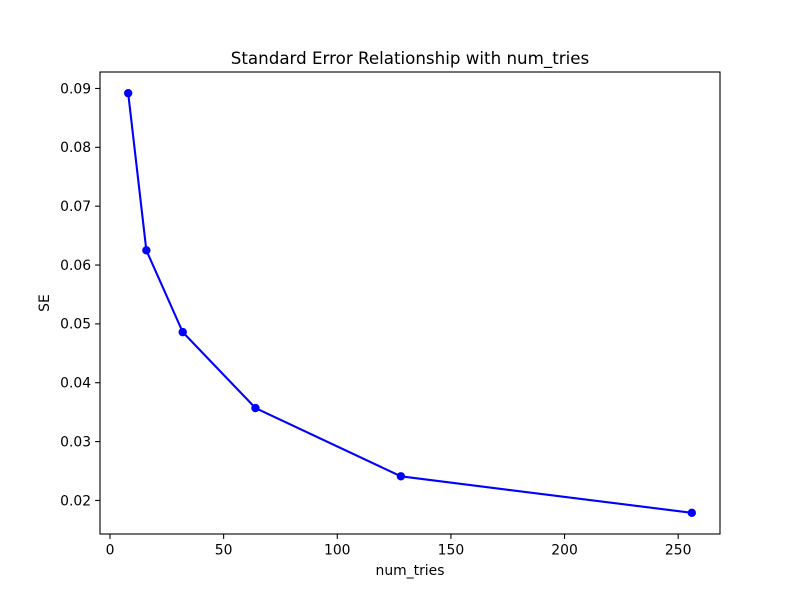 This screenshot has width=800, height=600. Describe the element at coordinates (45, 303) in the screenshot. I see `y-axis-label: SE` at that location.